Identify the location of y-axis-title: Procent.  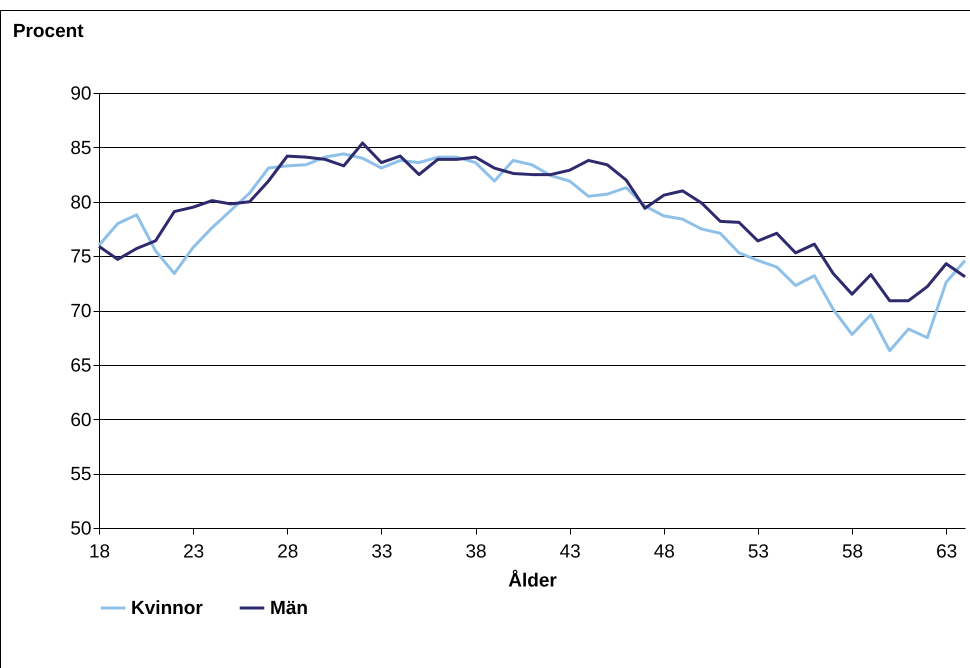
(48, 31).